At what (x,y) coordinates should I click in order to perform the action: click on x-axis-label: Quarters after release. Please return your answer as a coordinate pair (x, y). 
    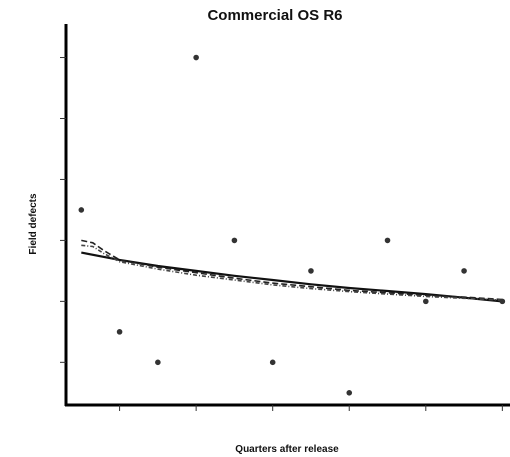
    Looking at the image, I should click on (287, 449).